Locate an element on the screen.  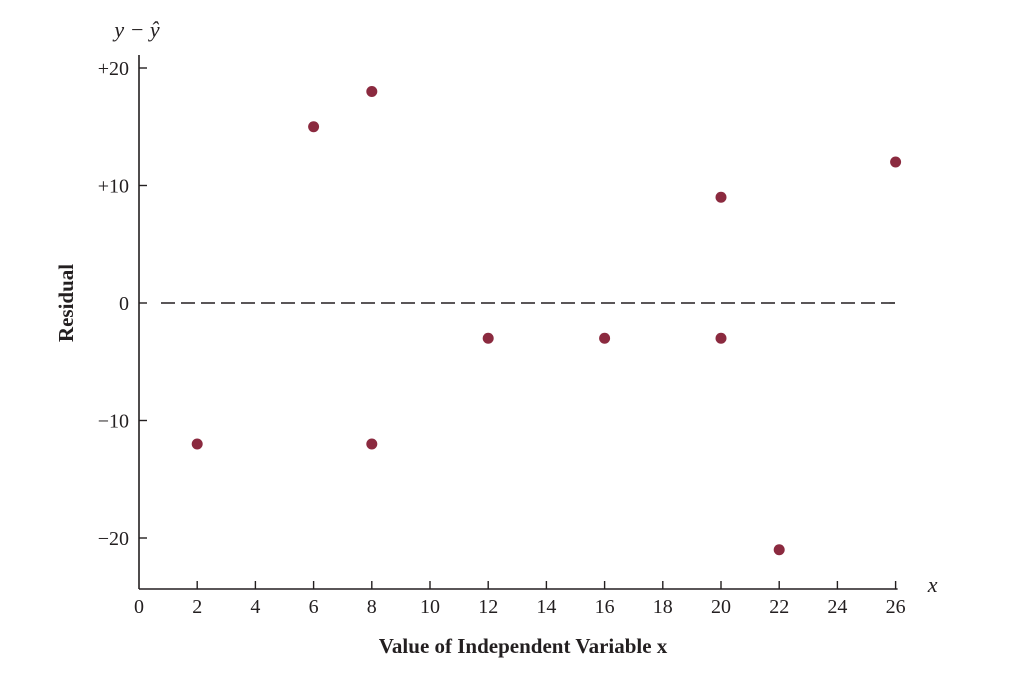
x-tick-label: 26 is located at coordinates (896, 607).